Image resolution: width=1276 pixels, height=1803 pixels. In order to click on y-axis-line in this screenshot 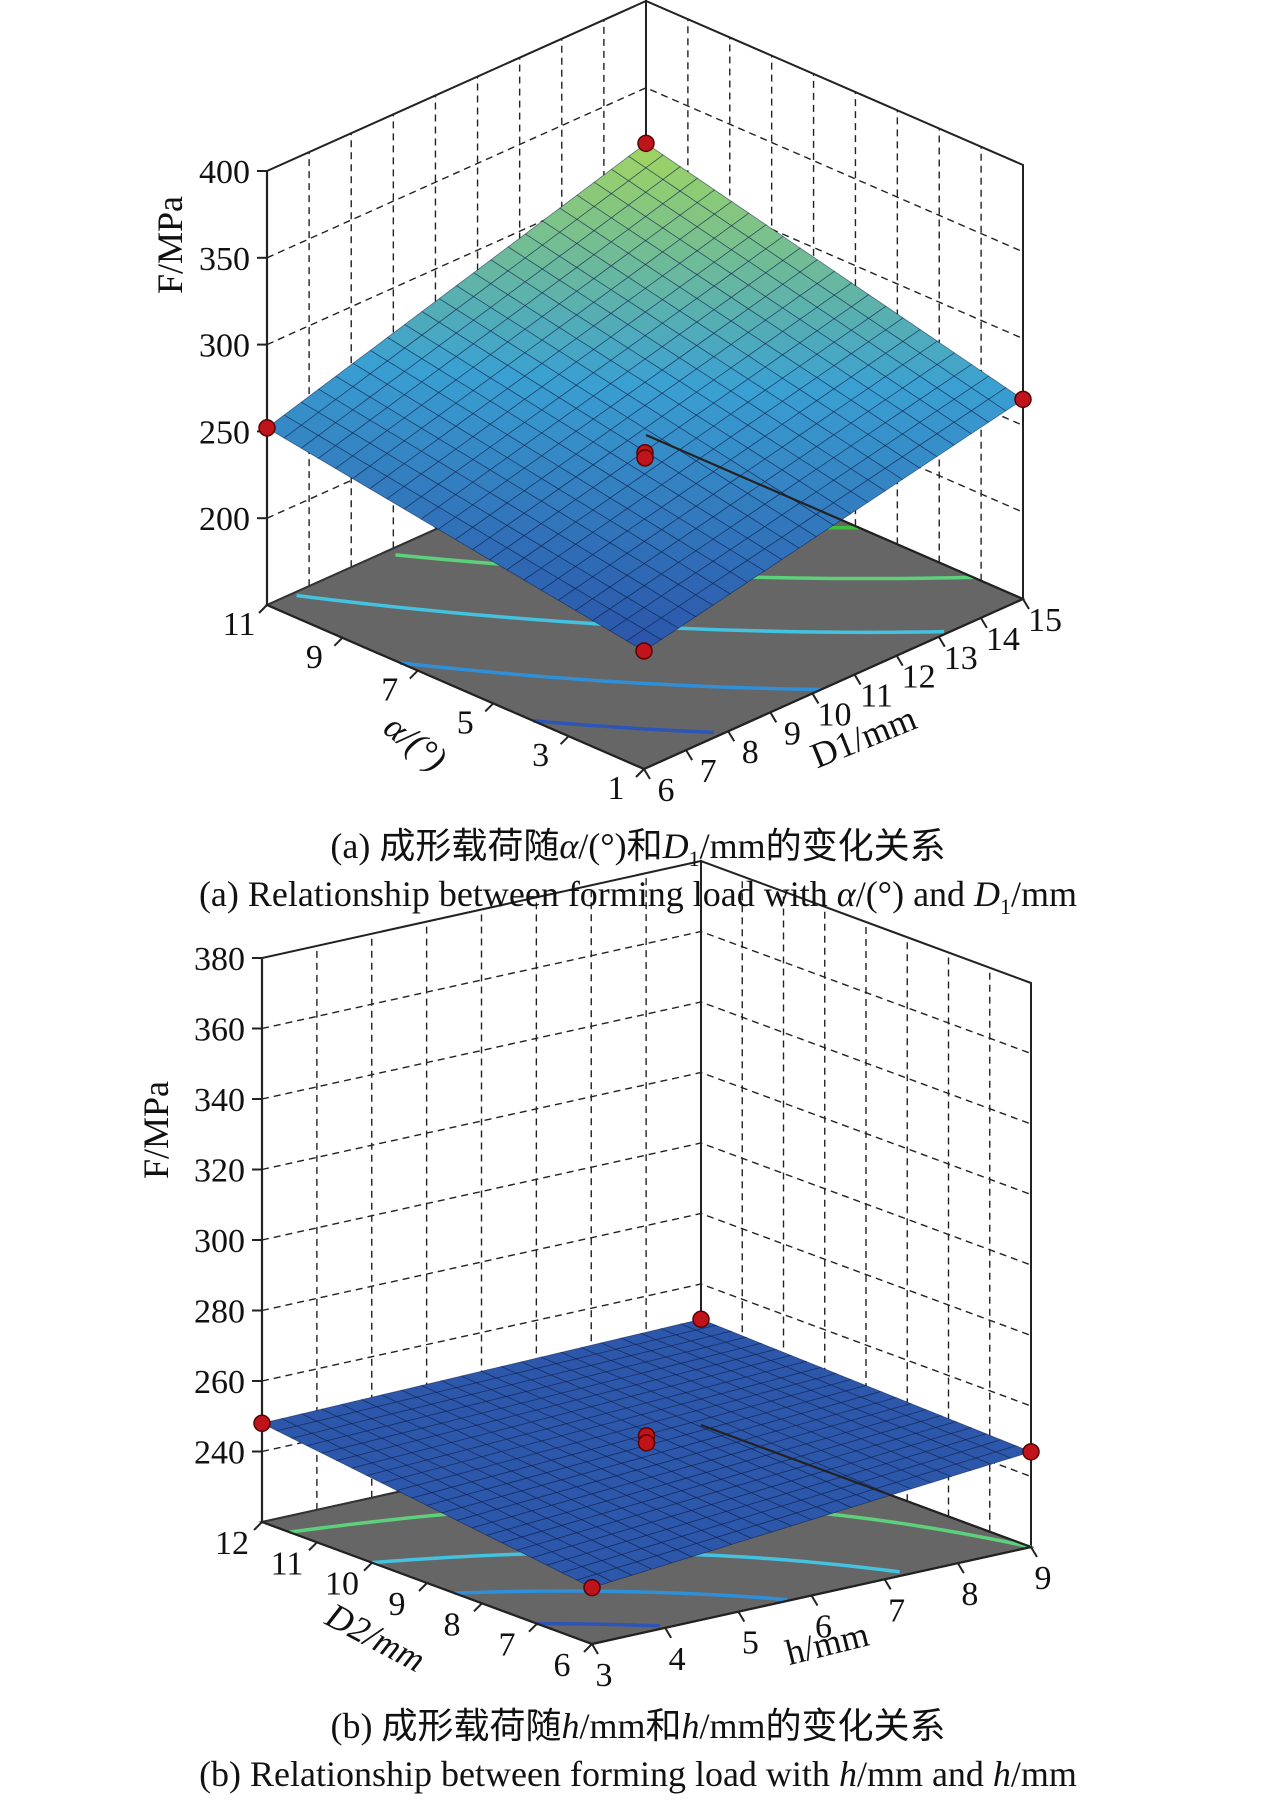, I will do `click(455, 687)`.